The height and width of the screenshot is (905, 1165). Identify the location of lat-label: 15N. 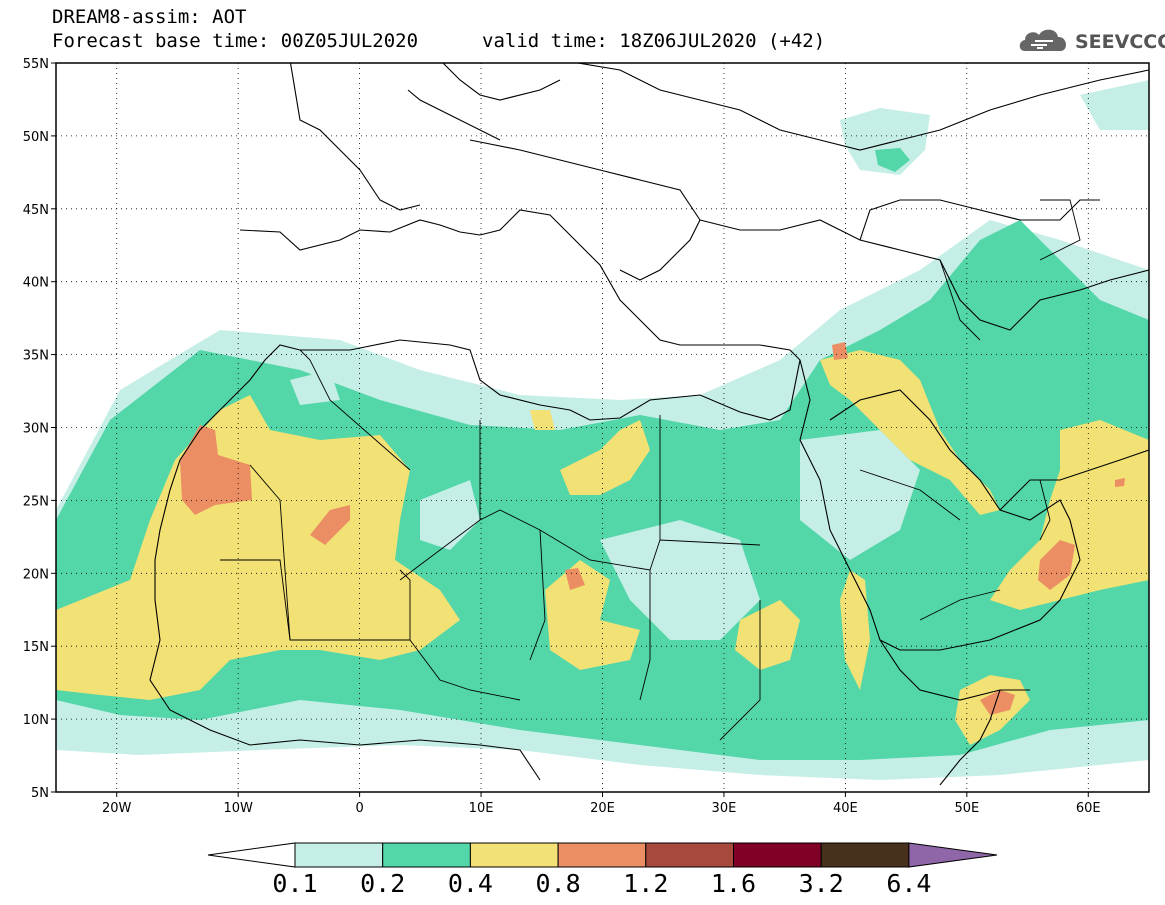
(36, 647).